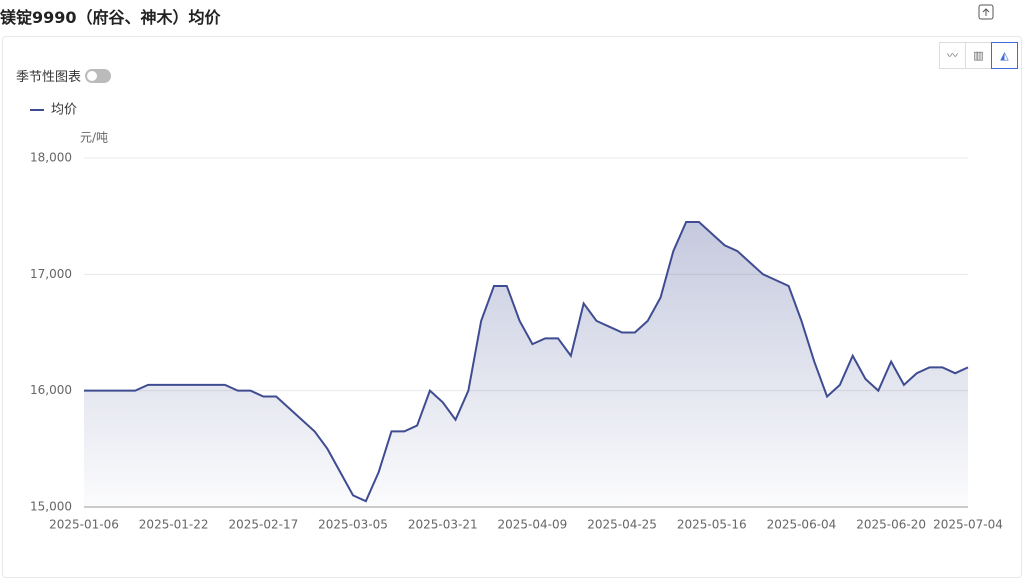  I want to click on switch, so click(98, 75).